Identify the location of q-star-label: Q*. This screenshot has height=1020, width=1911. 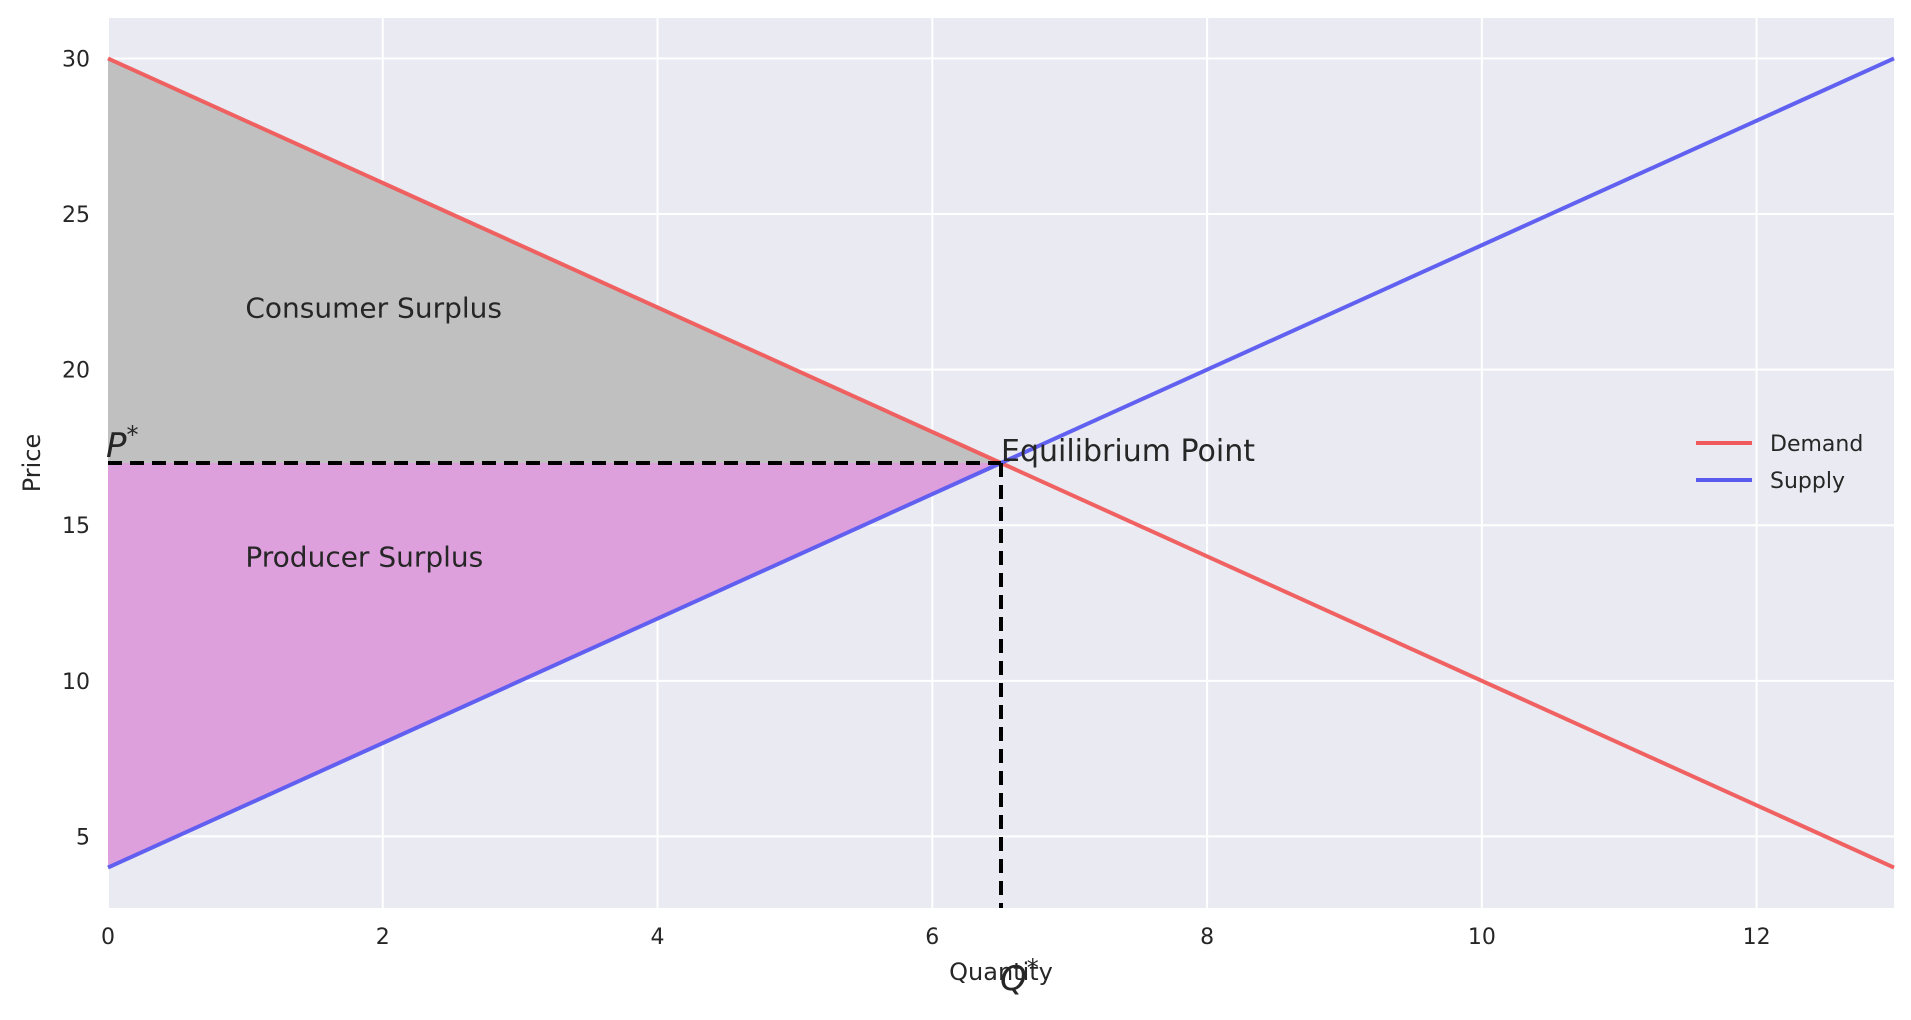
(1019, 976).